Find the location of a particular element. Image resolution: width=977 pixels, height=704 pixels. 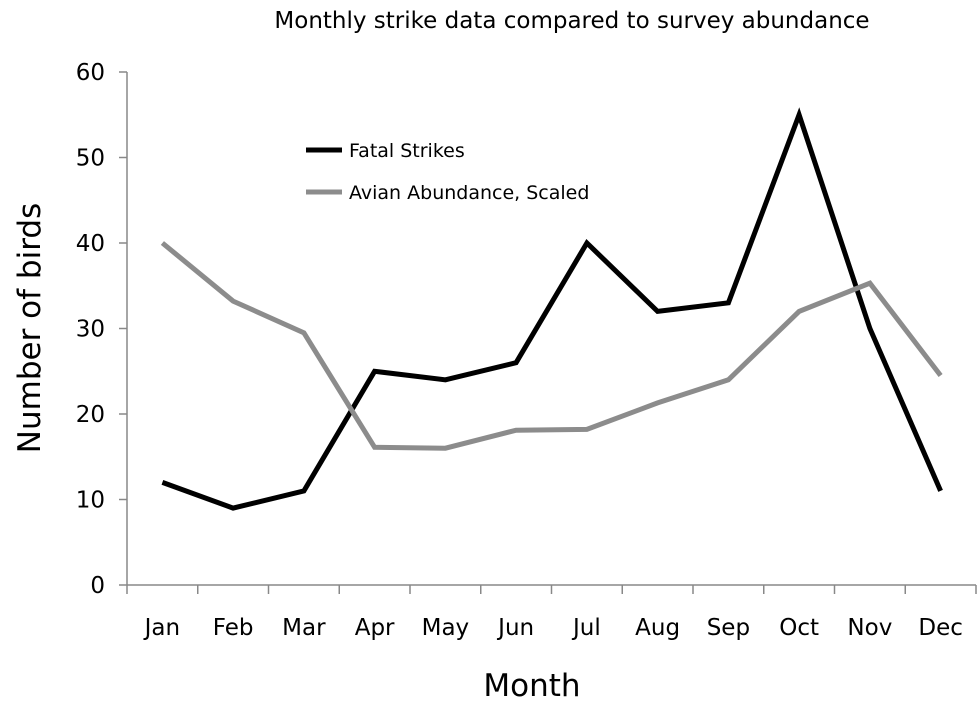

y-tick-label: 30 is located at coordinates (90, 330).